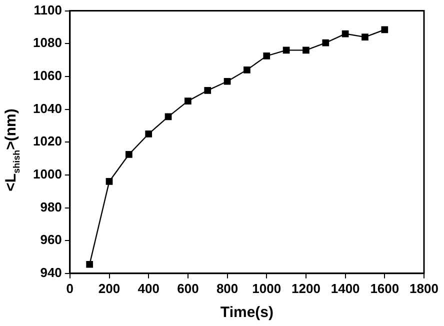  What do you see at coordinates (47, 141) in the screenshot?
I see `y-tick-label: 1020` at bounding box center [47, 141].